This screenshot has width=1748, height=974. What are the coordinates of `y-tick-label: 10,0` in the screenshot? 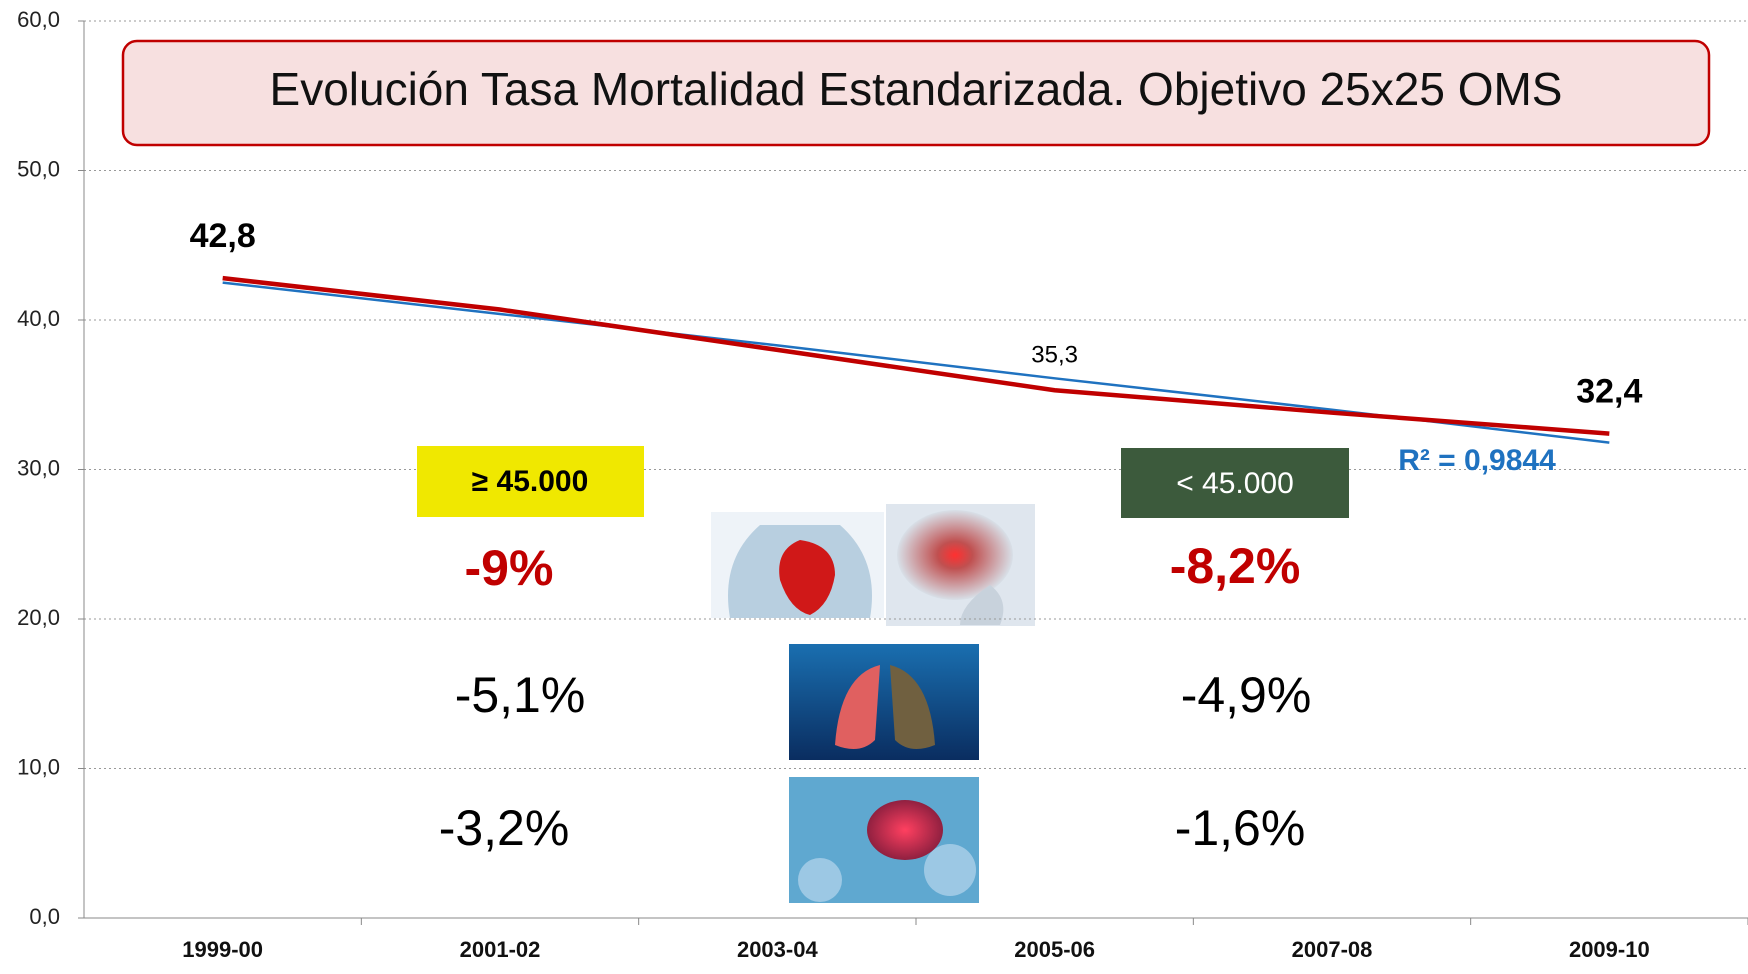 It's located at (38, 766).